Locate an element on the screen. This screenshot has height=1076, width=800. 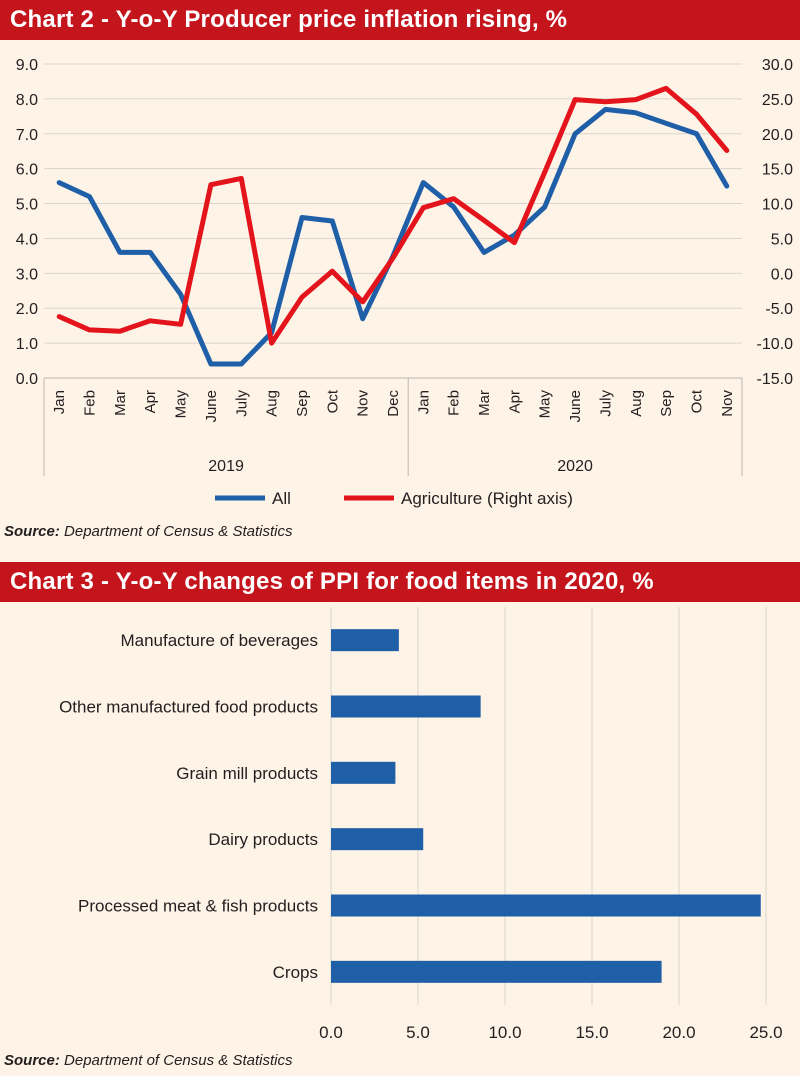
chart2-right-tick-label: 30.0 is located at coordinates (777, 65).